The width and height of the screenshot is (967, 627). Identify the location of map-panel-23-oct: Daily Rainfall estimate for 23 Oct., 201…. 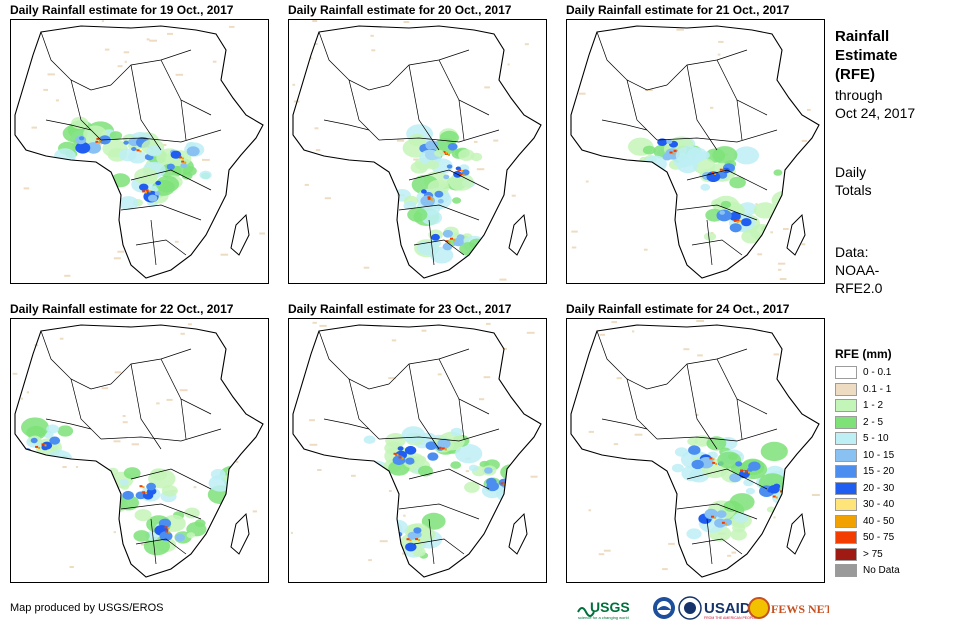
(417, 443).